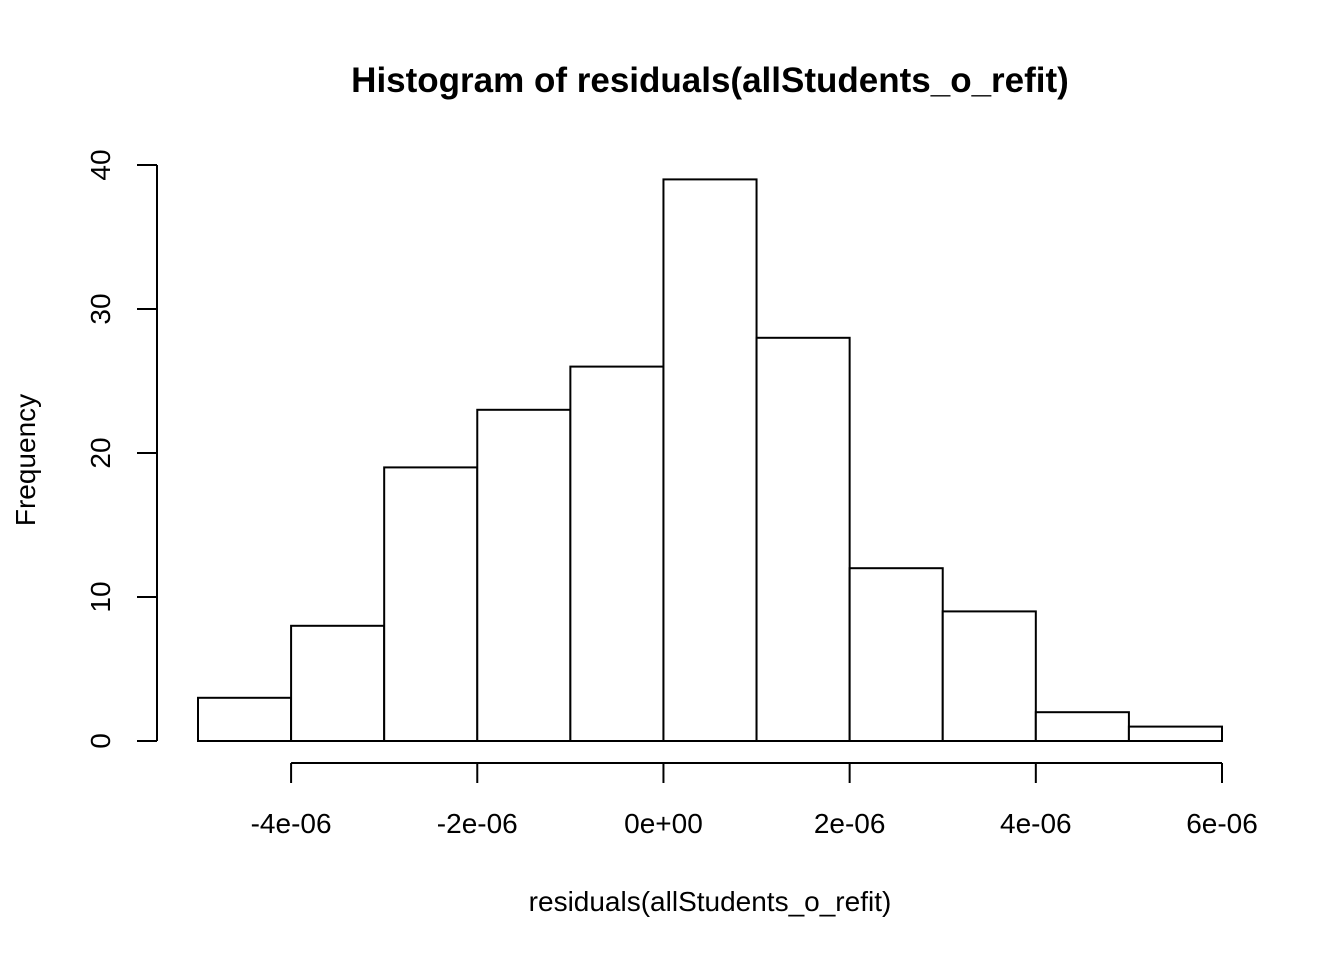  What do you see at coordinates (850, 823) in the screenshot?
I see `x-tick-label: 2e-06` at bounding box center [850, 823].